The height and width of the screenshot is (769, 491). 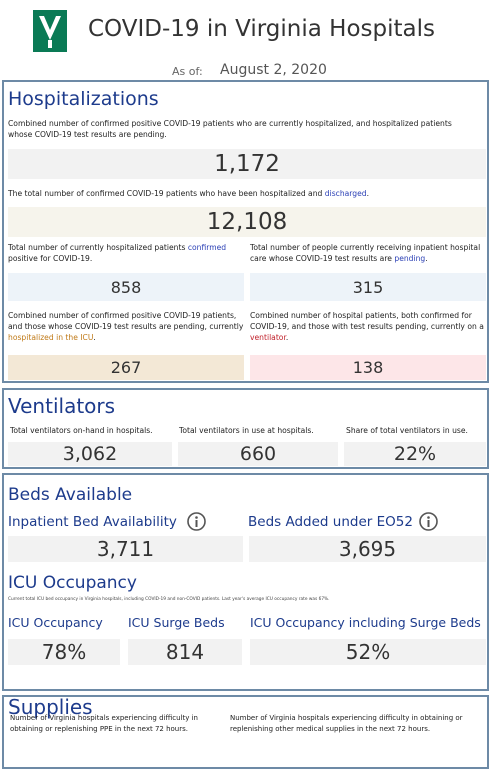 I want to click on metric-label: Total ventilators in use at hospitals., so click(x=246, y=430).